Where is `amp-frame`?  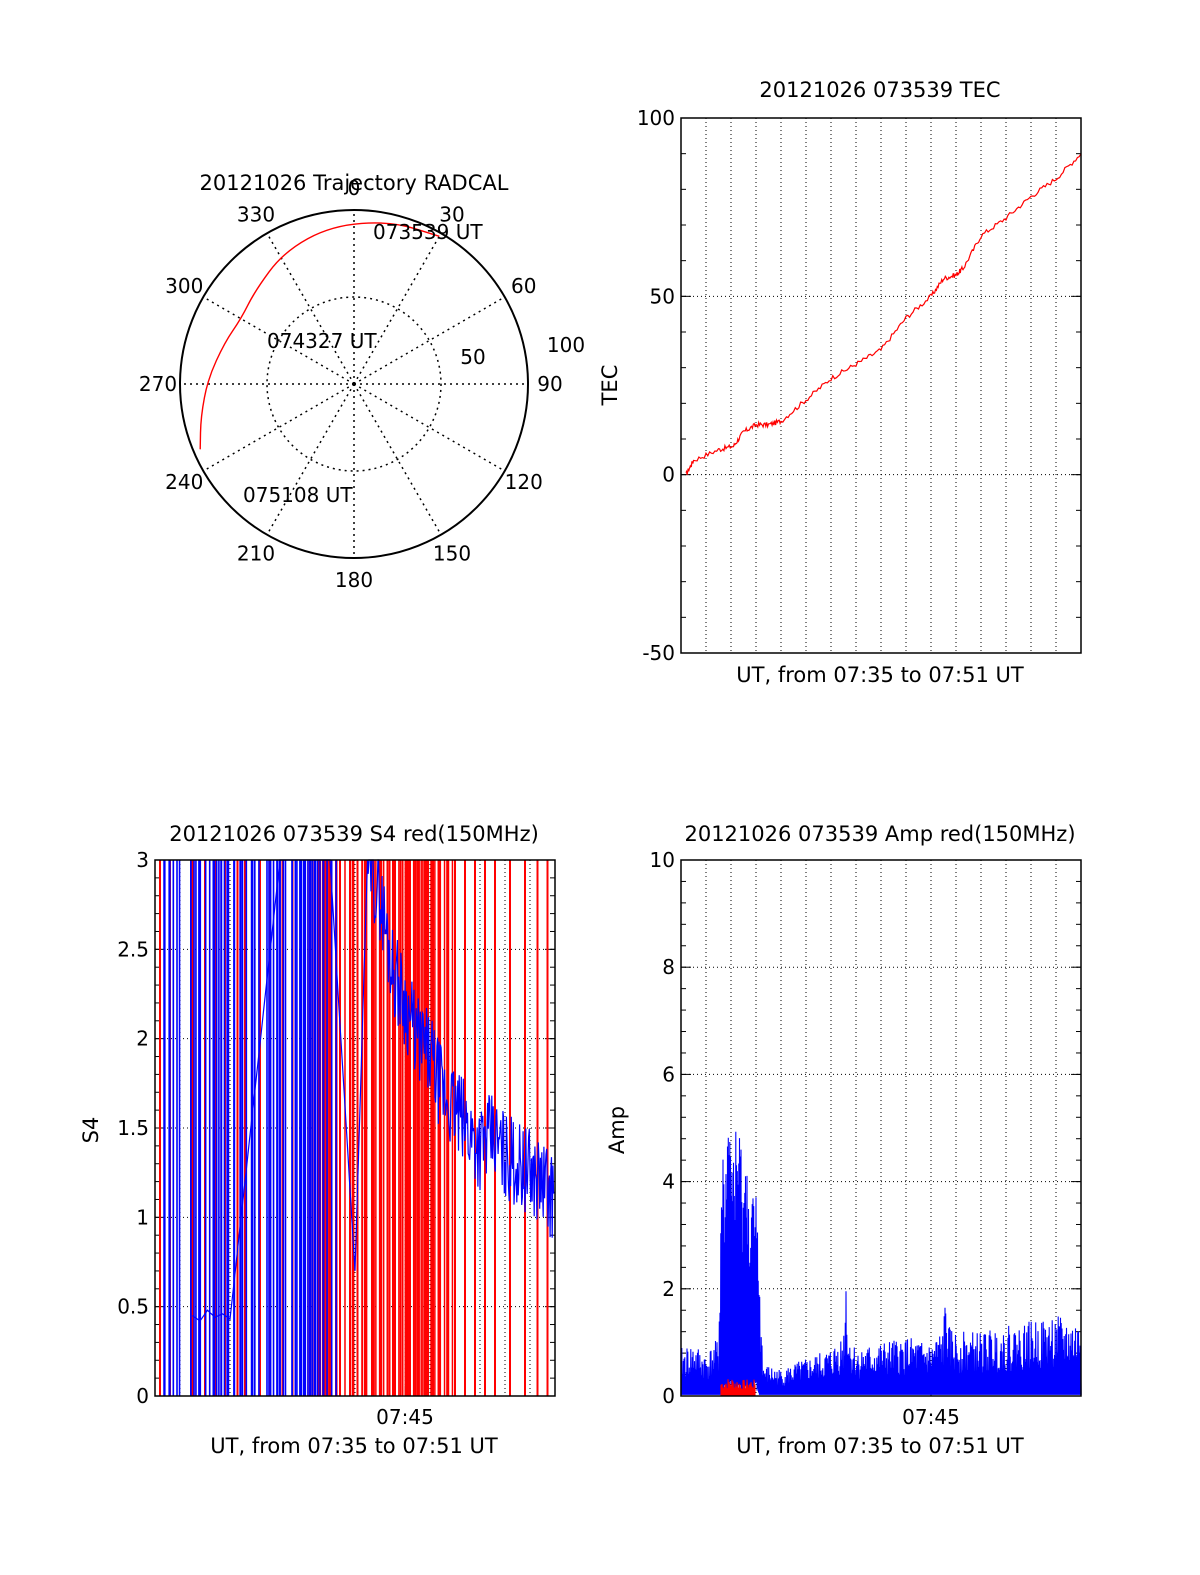
amp-frame is located at coordinates (881, 1128).